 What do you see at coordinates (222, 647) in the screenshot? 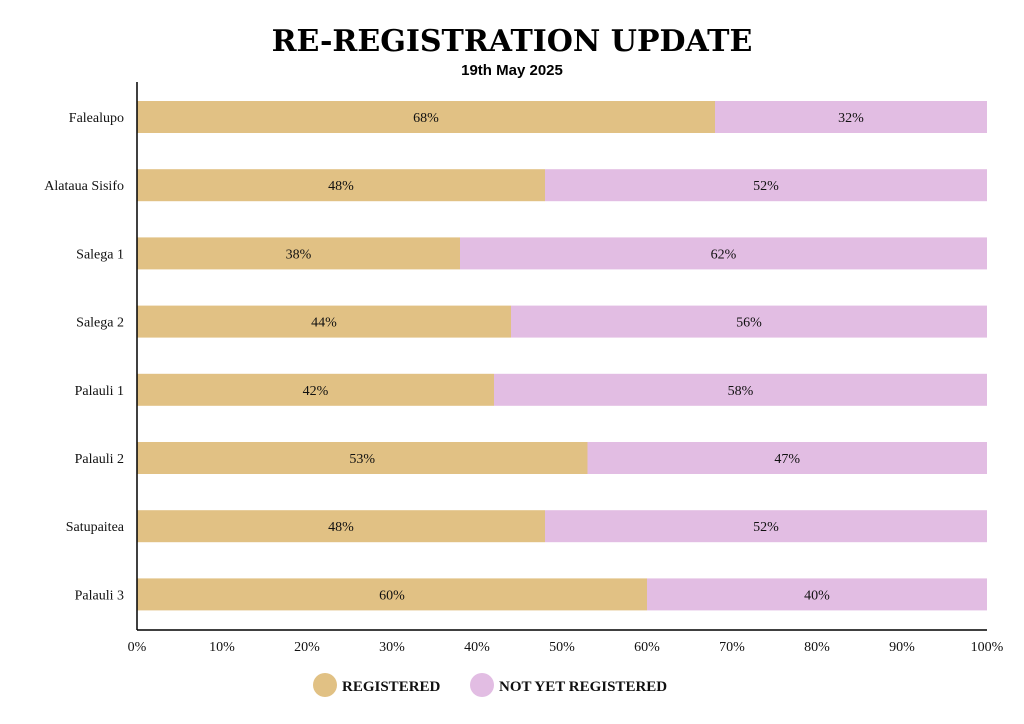
I see `x-tick-label: 10%` at bounding box center [222, 647].